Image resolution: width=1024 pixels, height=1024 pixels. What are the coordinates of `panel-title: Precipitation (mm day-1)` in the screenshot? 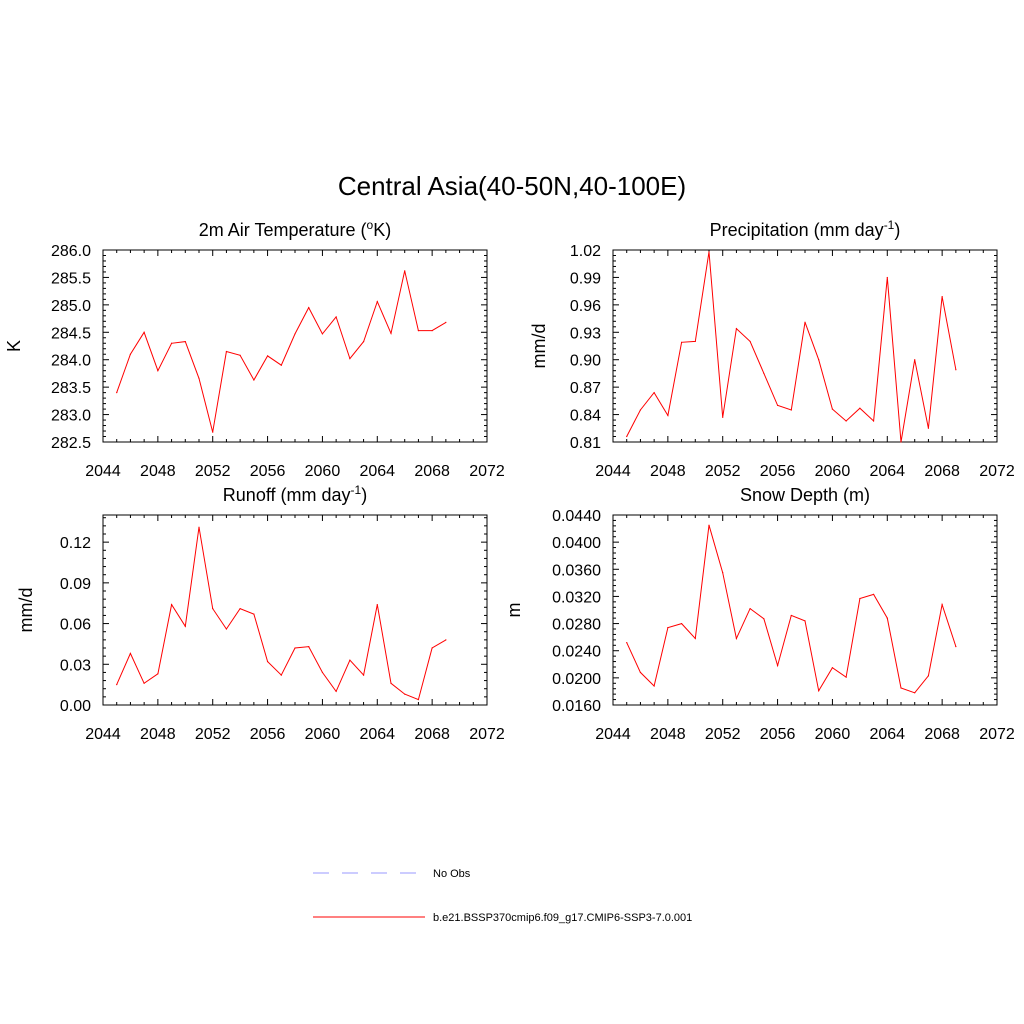 It's located at (805, 229).